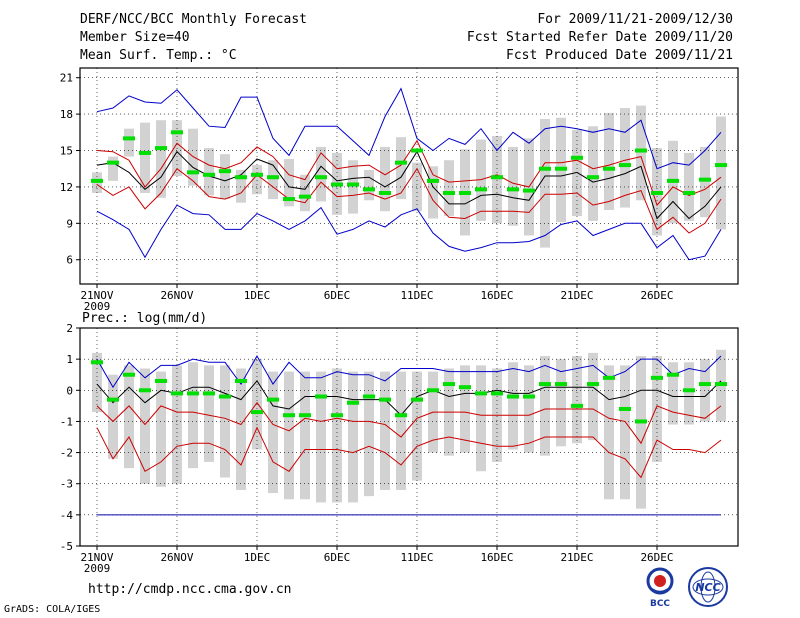 Image resolution: width=800 pixels, height=618 pixels. Describe the element at coordinates (176, 557) in the screenshot. I see `prec-xtick-label: 26NOV` at that location.